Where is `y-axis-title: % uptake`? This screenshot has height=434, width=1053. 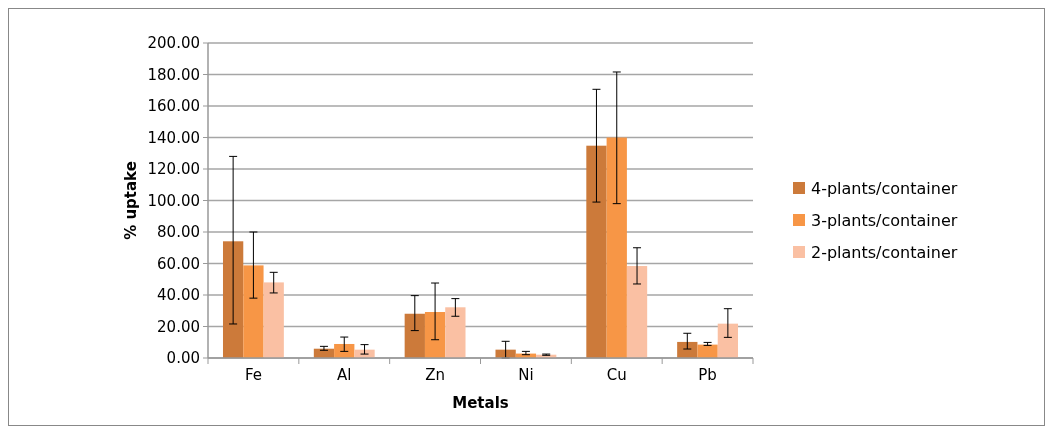 y-axis-title: % uptake is located at coordinates (131, 200).